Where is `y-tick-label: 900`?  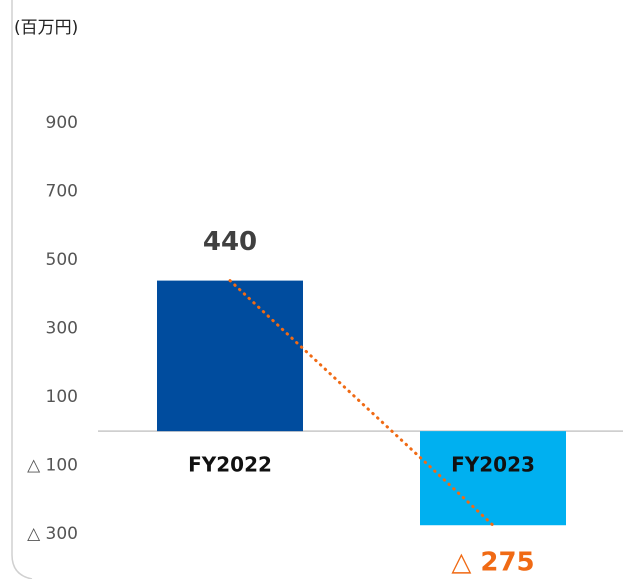 y-tick-label: 900 is located at coordinates (62, 123).